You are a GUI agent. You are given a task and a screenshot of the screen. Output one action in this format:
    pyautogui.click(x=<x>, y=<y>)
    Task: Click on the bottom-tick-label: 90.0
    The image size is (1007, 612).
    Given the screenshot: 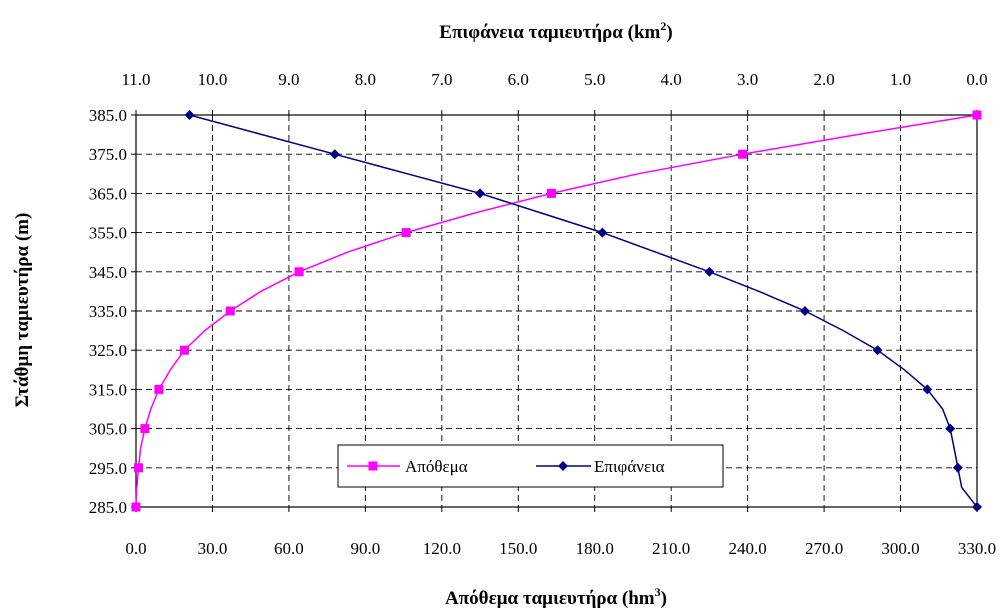 What is the action you would take?
    pyautogui.click(x=365, y=548)
    